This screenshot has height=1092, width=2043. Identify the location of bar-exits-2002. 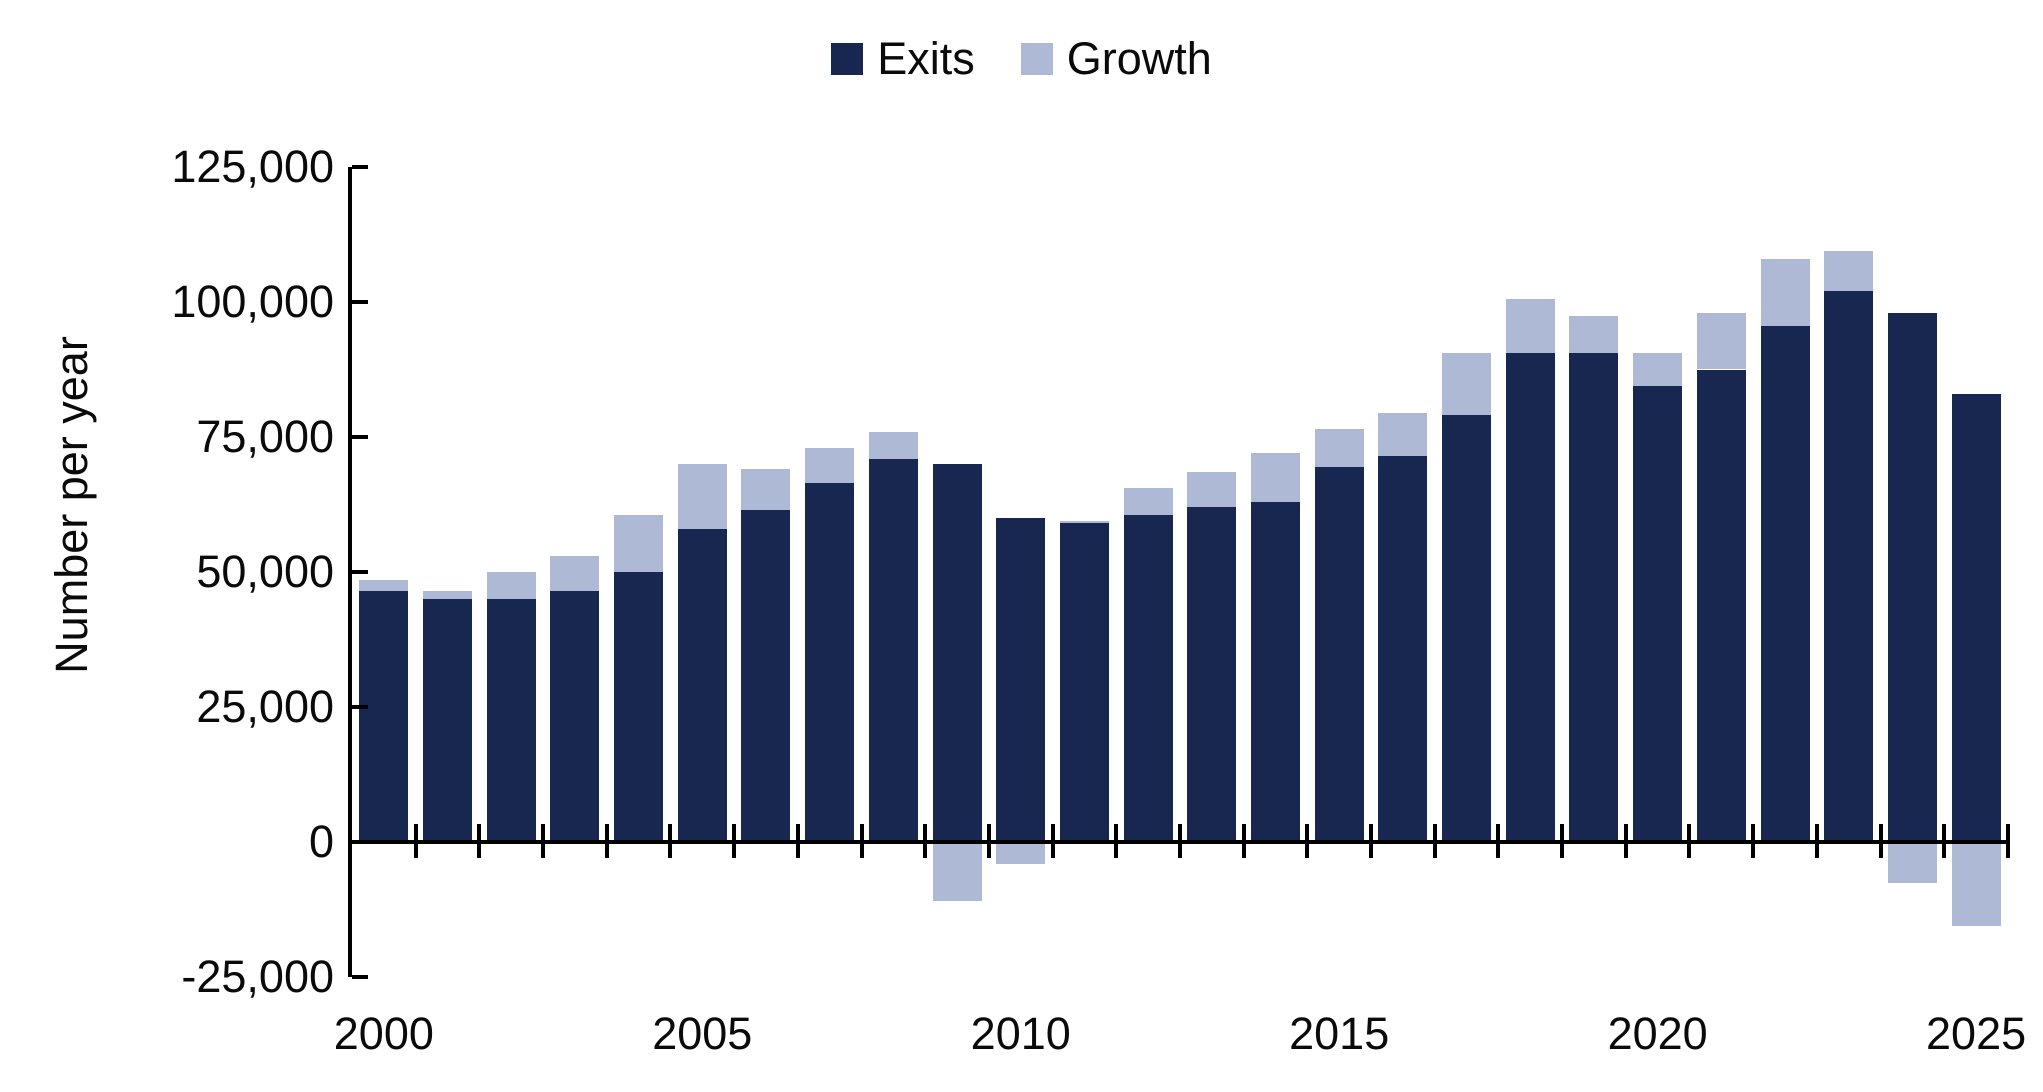
(511, 720).